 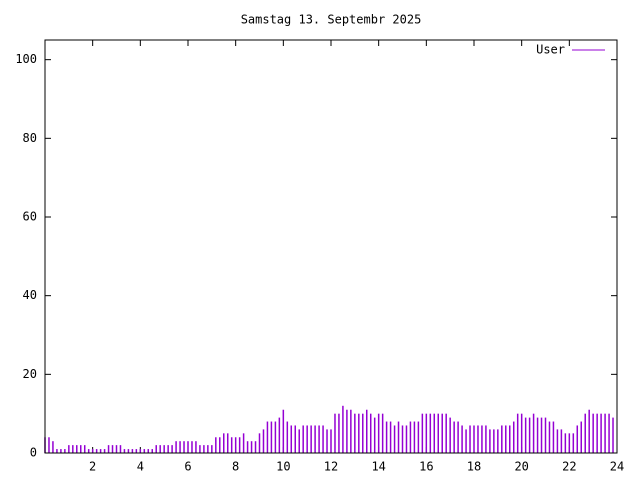 I want to click on x-tick-label: 12, so click(x=331, y=467).